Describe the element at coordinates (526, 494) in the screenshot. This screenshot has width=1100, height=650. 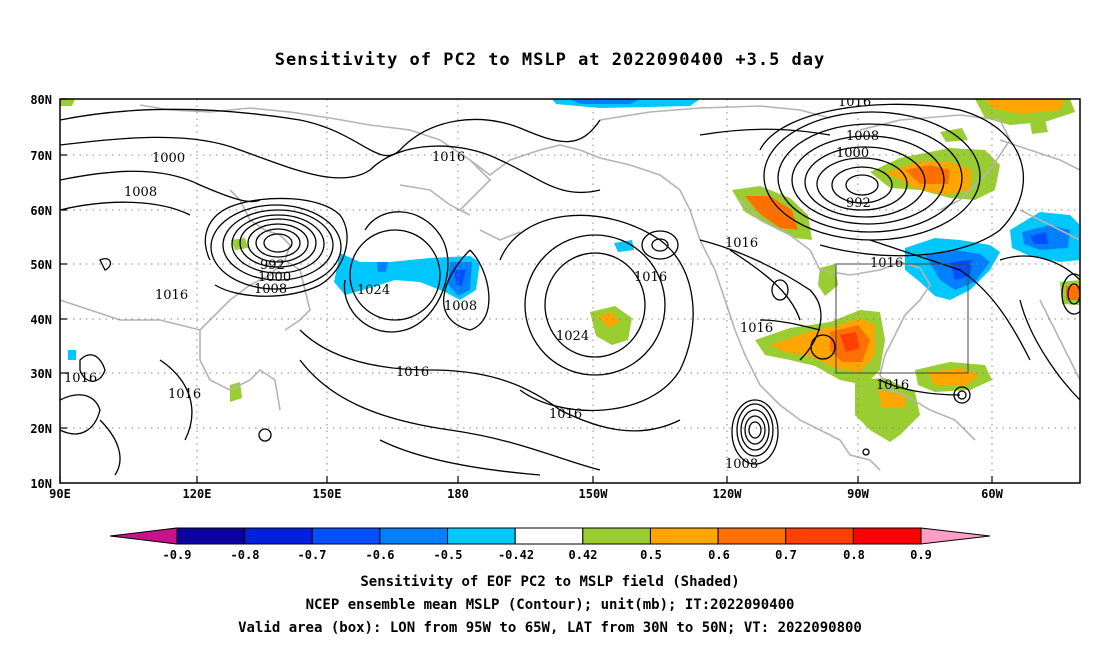
I see `lon-labels: 90E 120E 150E 180 150W 120W 90W 60W` at that location.